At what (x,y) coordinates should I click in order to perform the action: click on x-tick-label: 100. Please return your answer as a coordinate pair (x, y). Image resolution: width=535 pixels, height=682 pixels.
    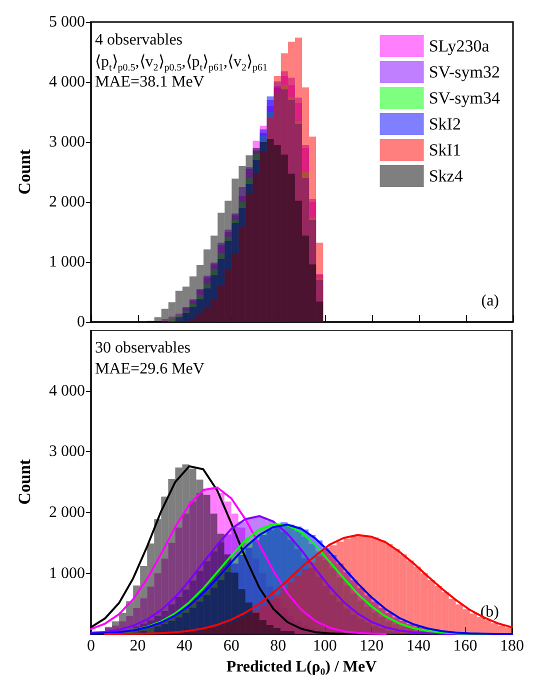
    Looking at the image, I should click on (324, 646).